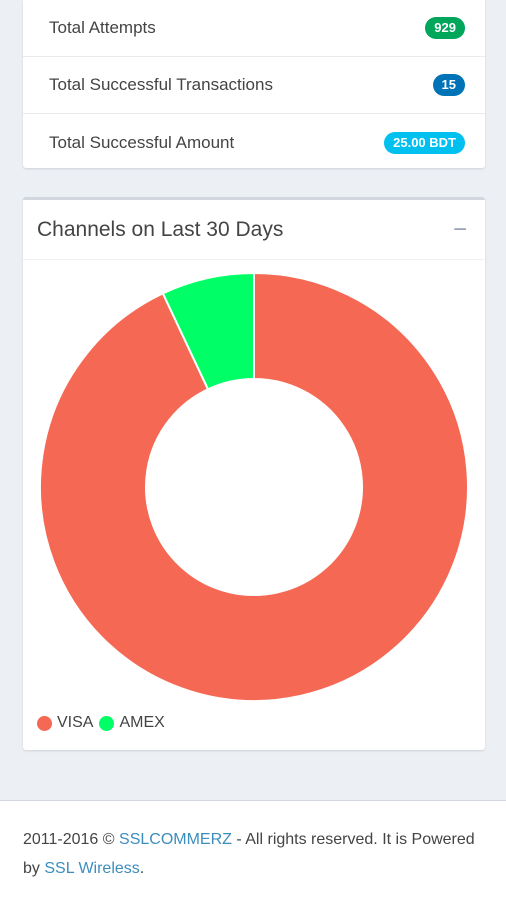 The image size is (506, 900). Describe the element at coordinates (102, 27) in the screenshot. I see `stat-label: Total Attempts` at that location.